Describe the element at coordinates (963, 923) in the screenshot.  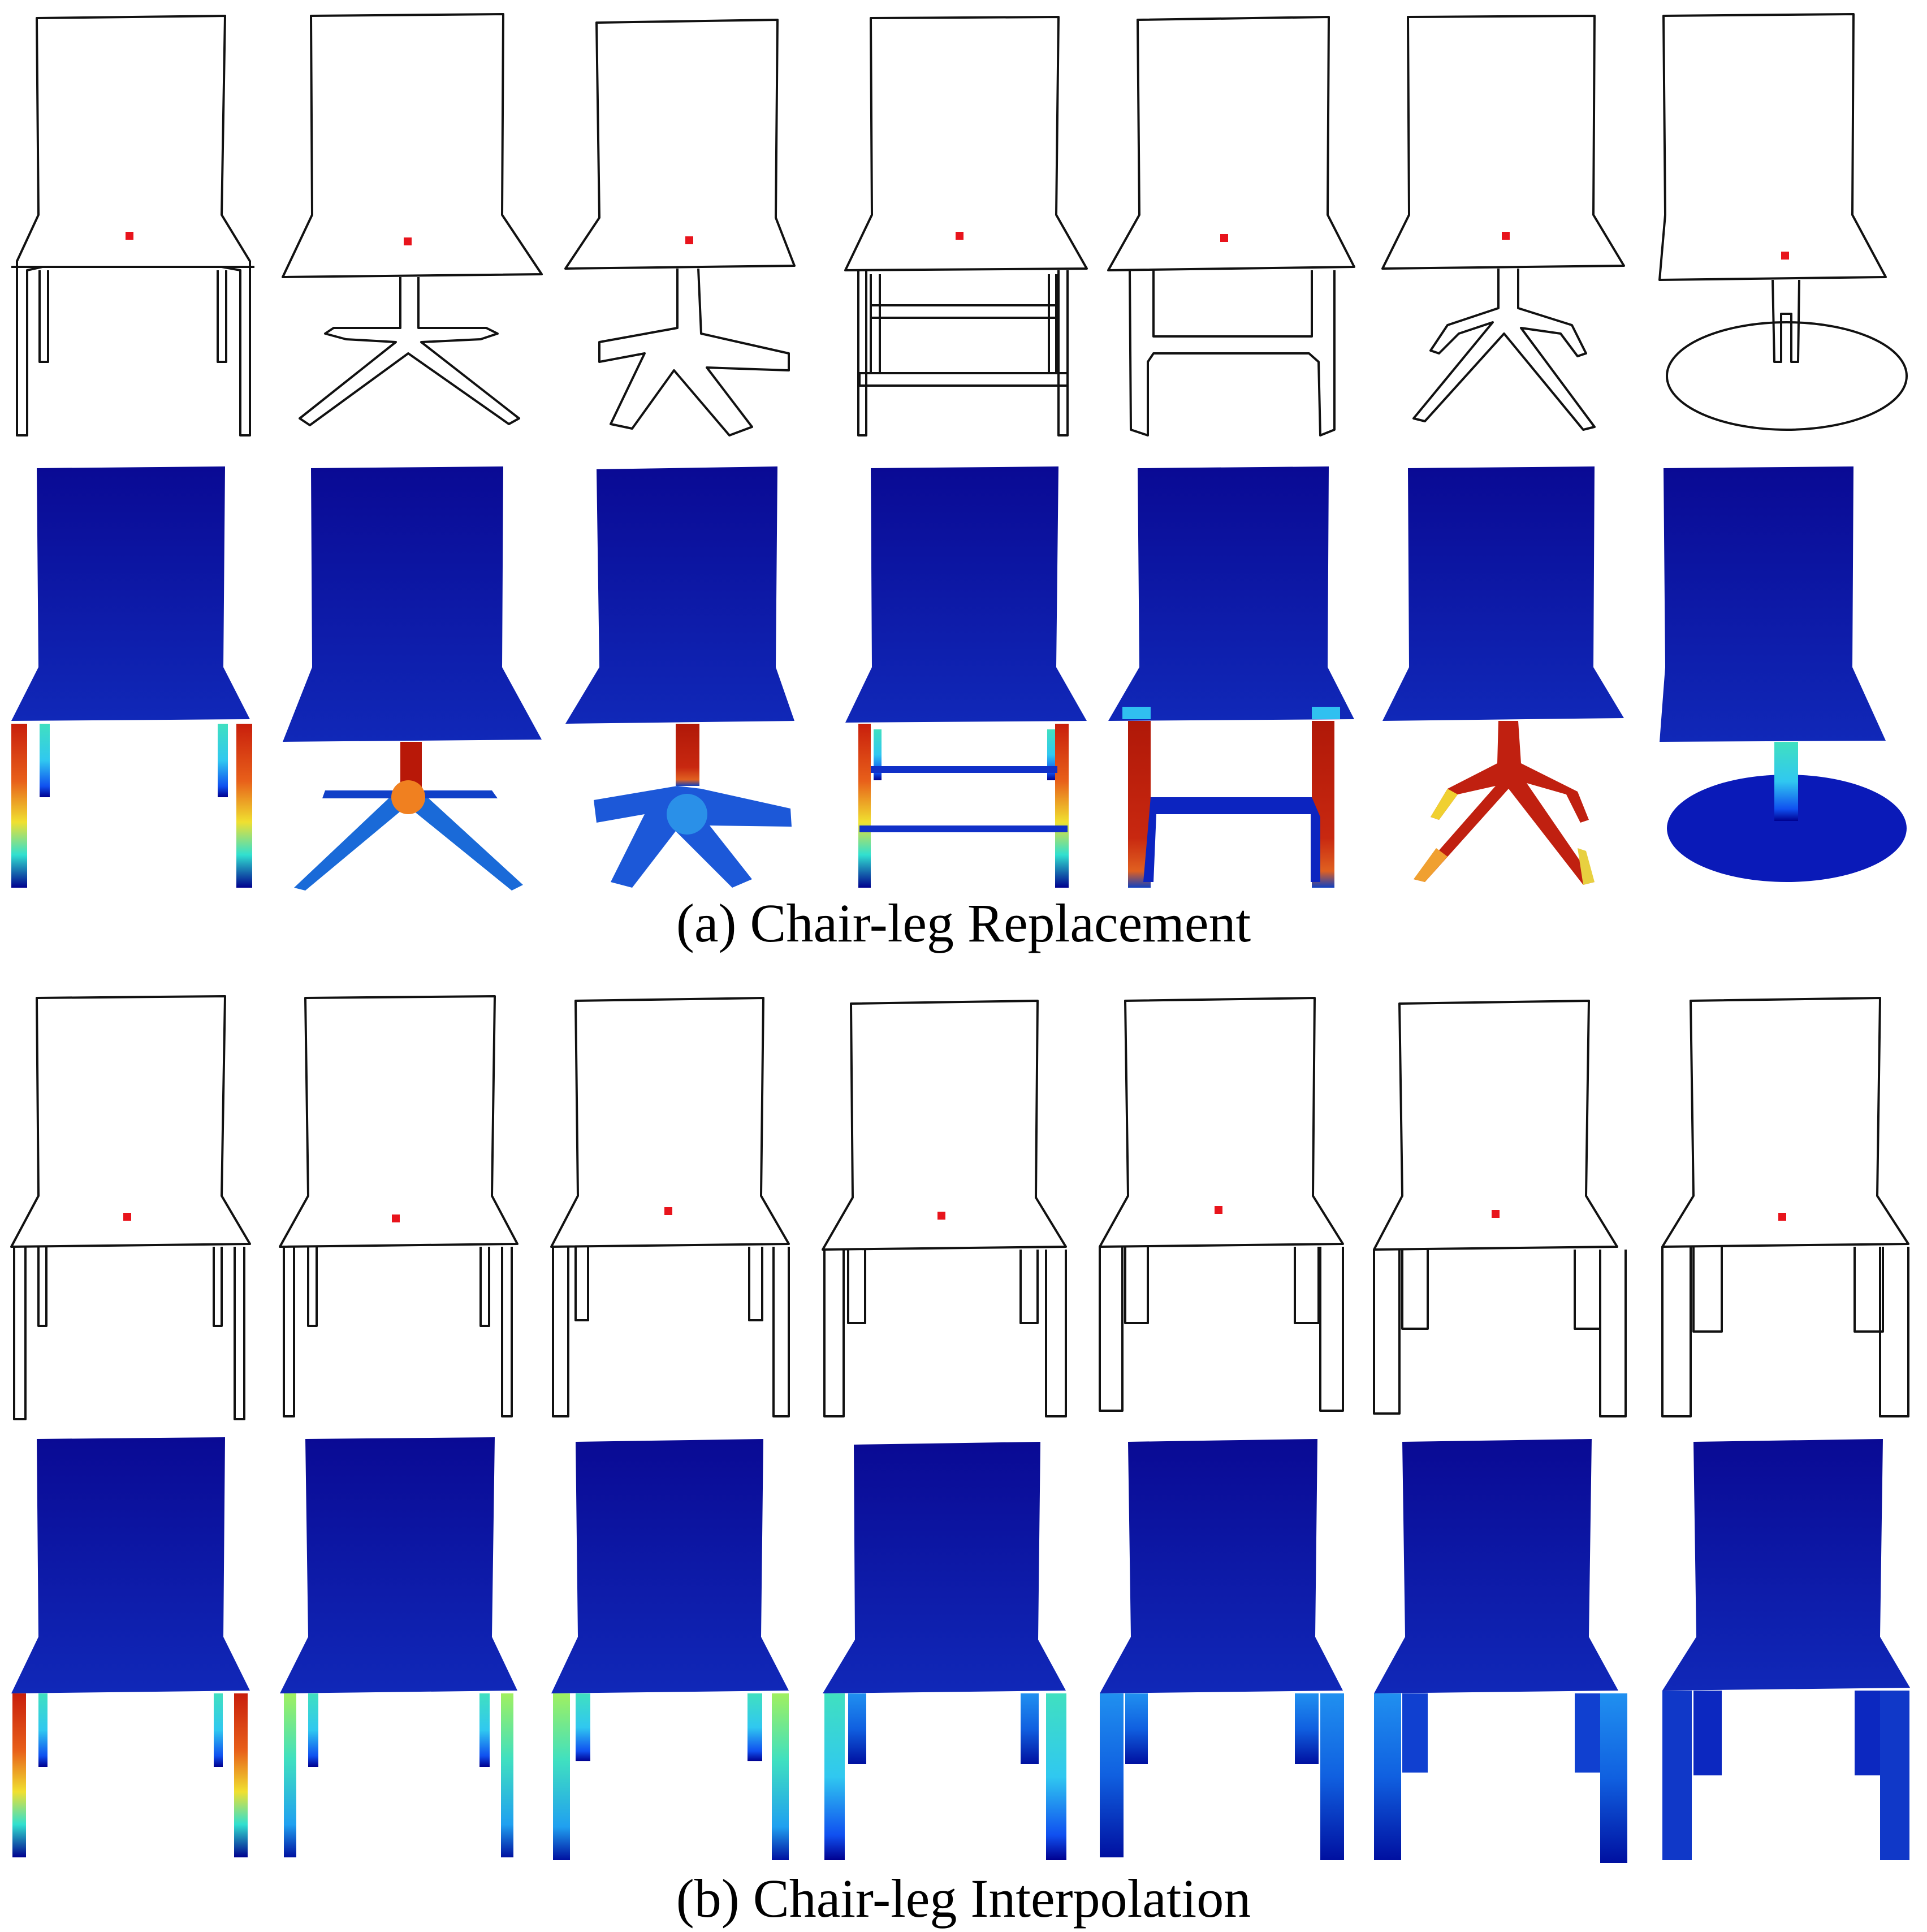
I see `caption-panel-a: (a) Chair-leg Replacement` at that location.